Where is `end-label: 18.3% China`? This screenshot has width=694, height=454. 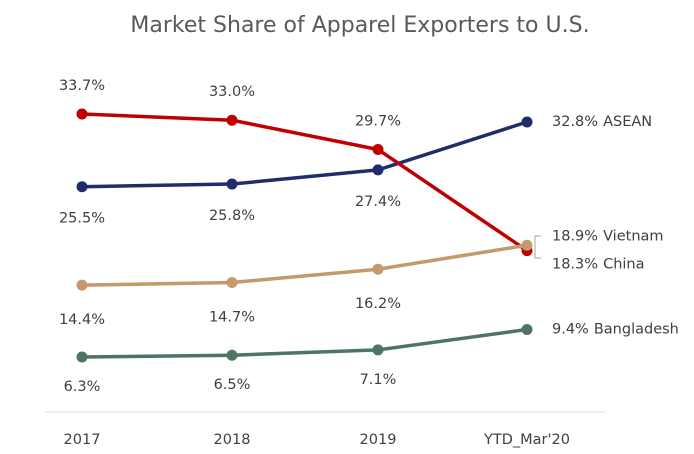
end-label: 18.3% China is located at coordinates (598, 265).